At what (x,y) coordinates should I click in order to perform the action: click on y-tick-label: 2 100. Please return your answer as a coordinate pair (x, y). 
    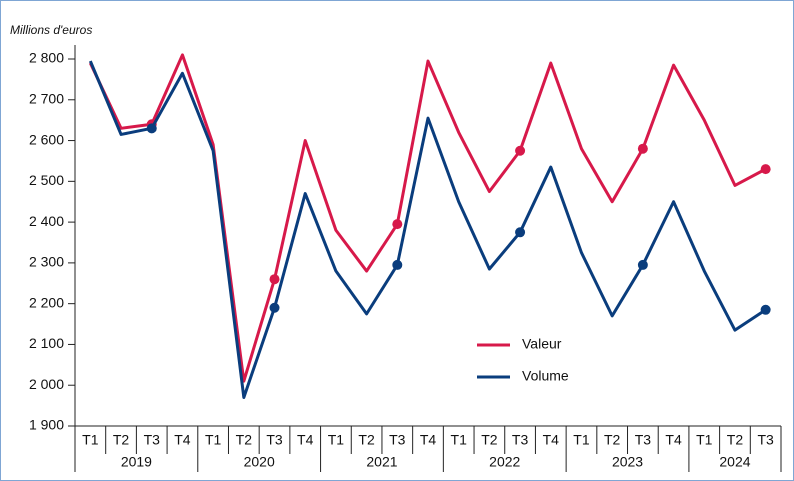
    Looking at the image, I should click on (46, 343).